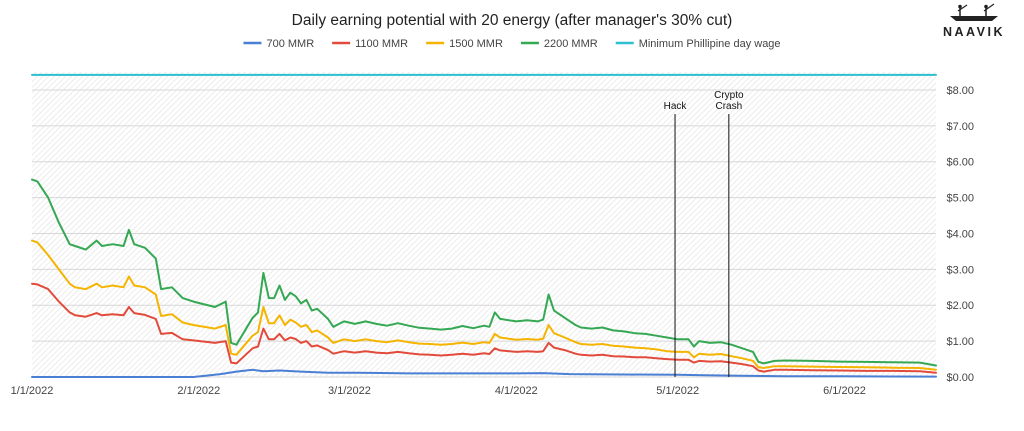 This screenshot has height=431, width=1024. What do you see at coordinates (960, 199) in the screenshot?
I see `y-tick-label: $5.00` at bounding box center [960, 199].